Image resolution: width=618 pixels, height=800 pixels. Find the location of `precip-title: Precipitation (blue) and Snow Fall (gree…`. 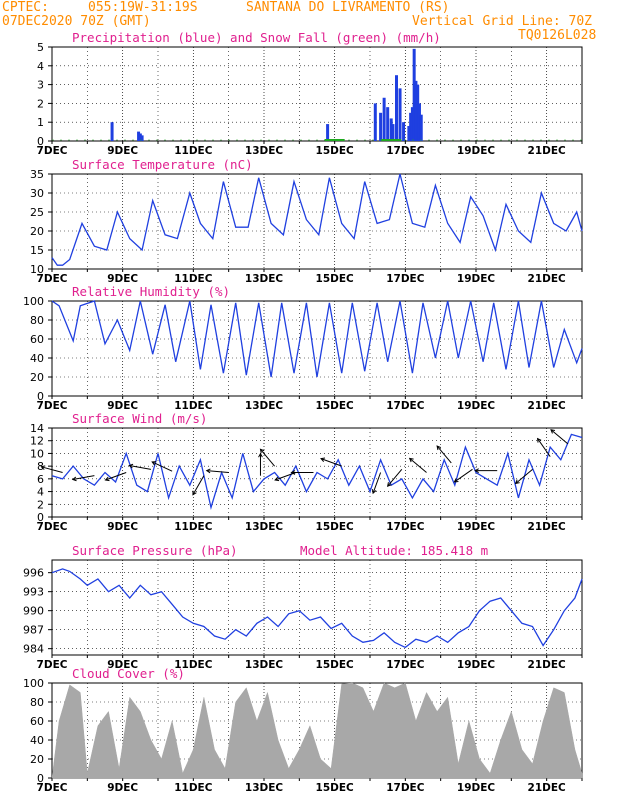

precip-title: Precipitation (blue) and Snow Fall (gree… is located at coordinates (256, 37).